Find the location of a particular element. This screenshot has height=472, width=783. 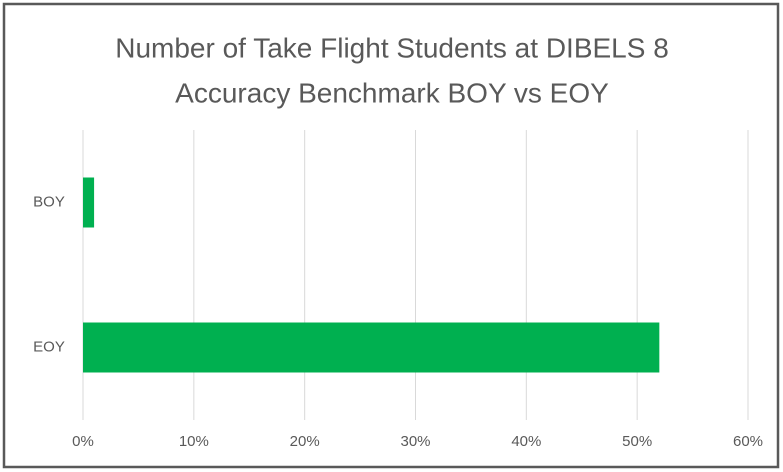

x-tick-label: 20% is located at coordinates (305, 441).